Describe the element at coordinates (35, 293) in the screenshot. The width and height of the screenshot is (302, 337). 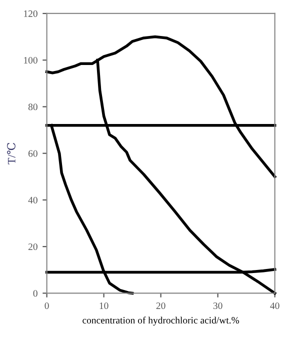
I see `y-tick-label: 0` at that location.